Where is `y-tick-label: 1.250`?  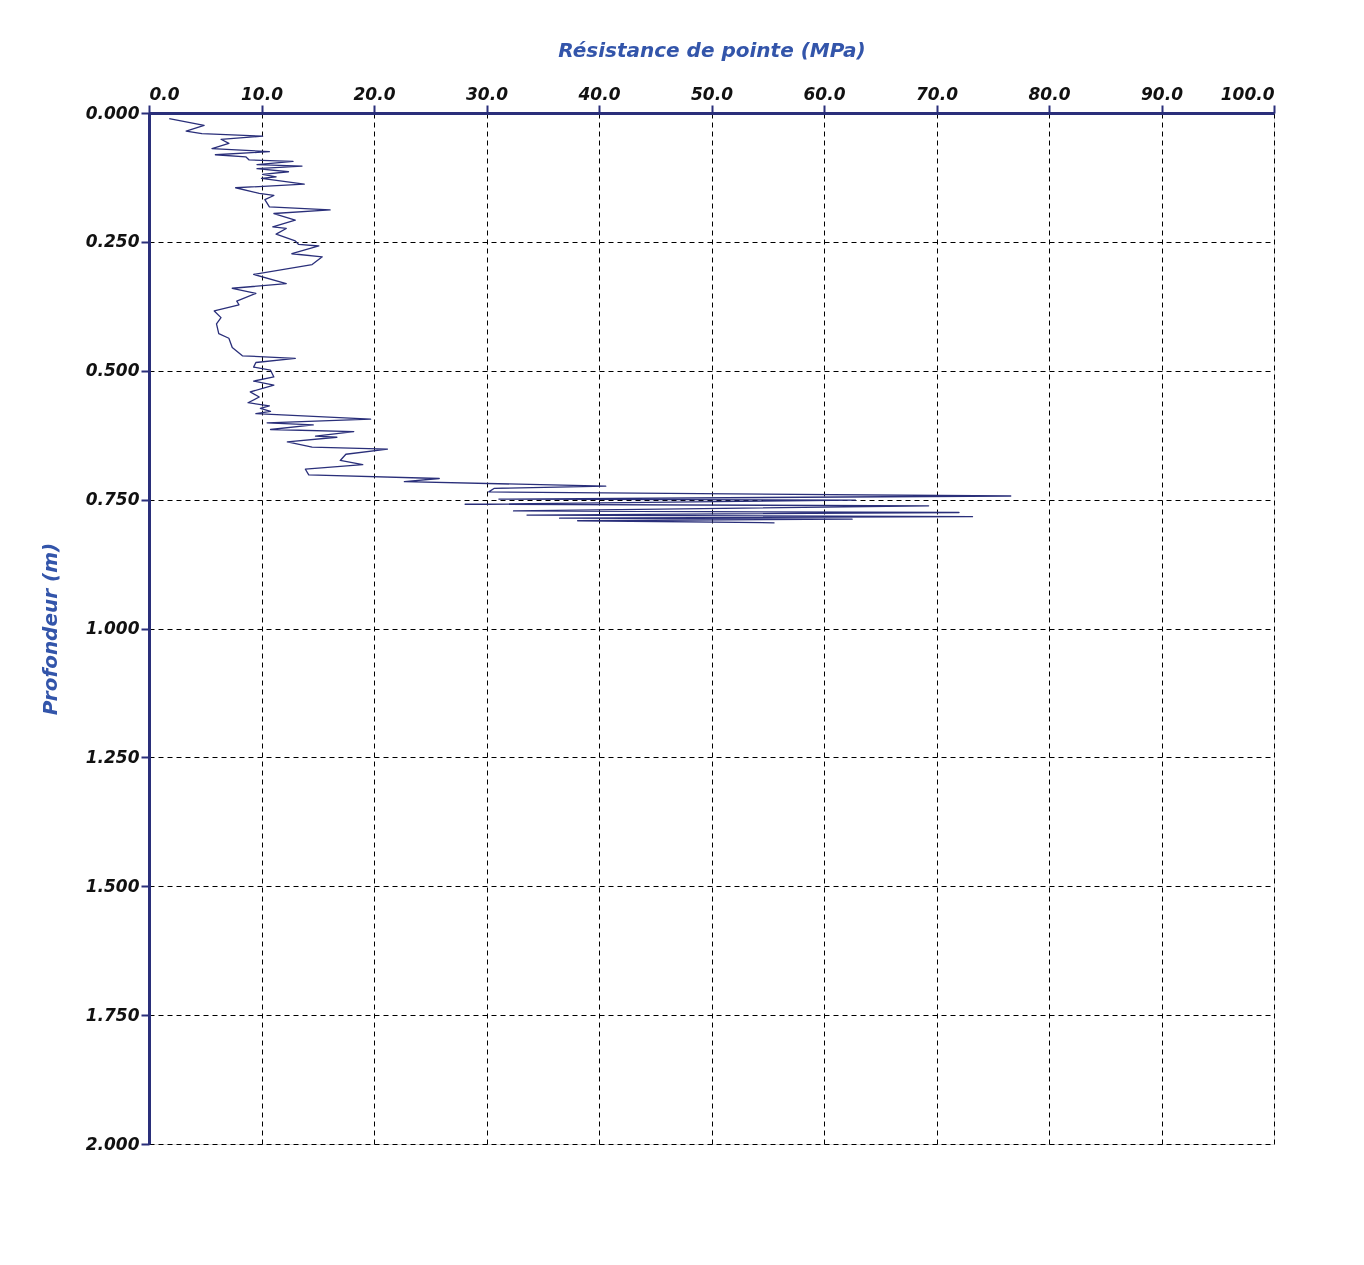
y-tick-label: 1.250 is located at coordinates (112, 756).